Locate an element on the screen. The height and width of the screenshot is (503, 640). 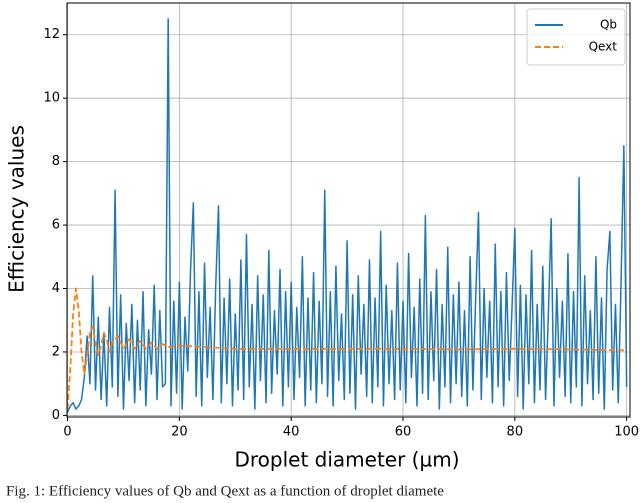
y-tick-label: 12 is located at coordinates (51, 34).